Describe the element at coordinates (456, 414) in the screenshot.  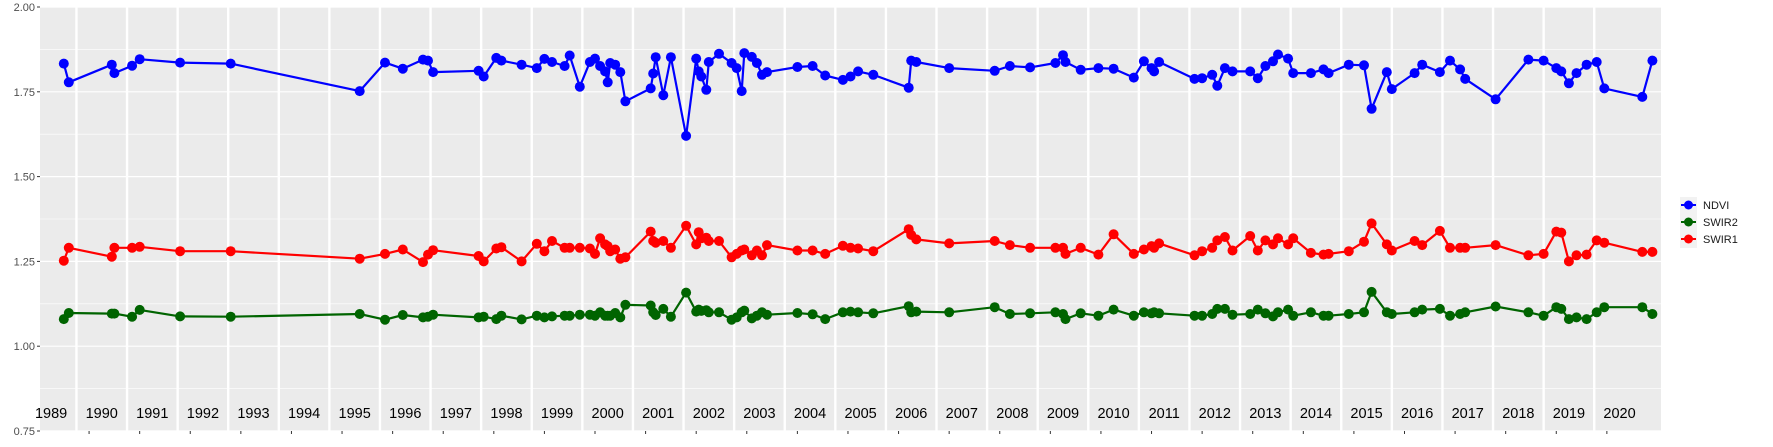
I see `year-label: 1997` at that location.